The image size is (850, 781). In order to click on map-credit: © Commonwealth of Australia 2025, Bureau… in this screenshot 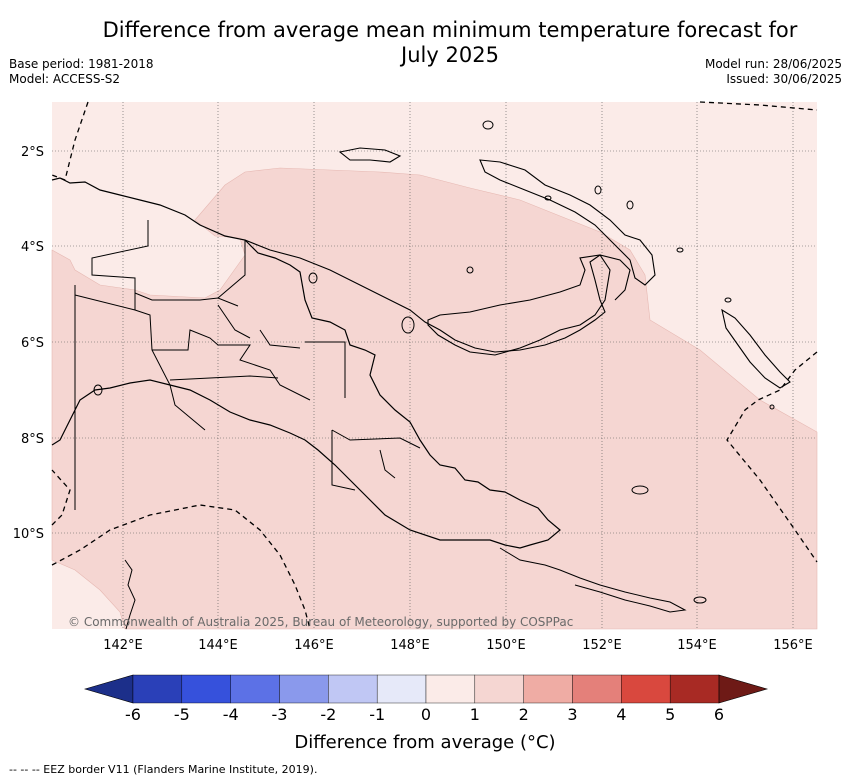, I will do `click(320, 622)`.